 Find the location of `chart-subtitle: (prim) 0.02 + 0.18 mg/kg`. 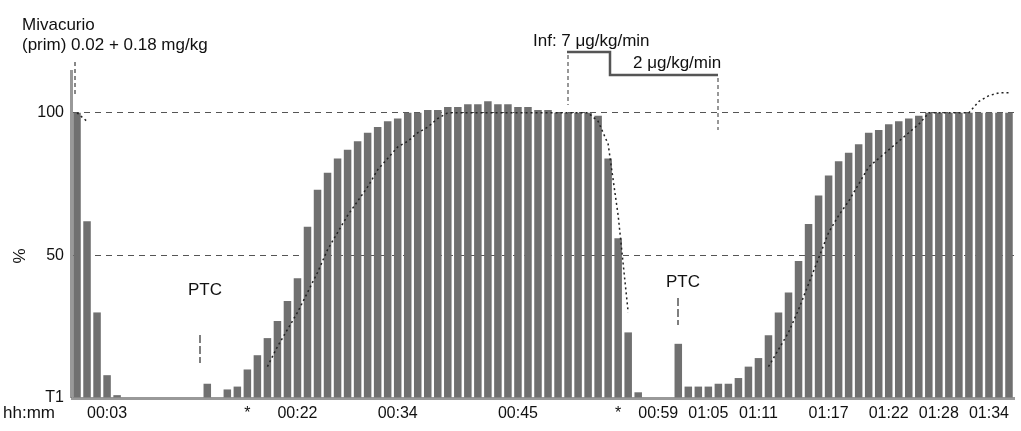

chart-subtitle: (prim) 0.02 + 0.18 mg/kg is located at coordinates (115, 44).